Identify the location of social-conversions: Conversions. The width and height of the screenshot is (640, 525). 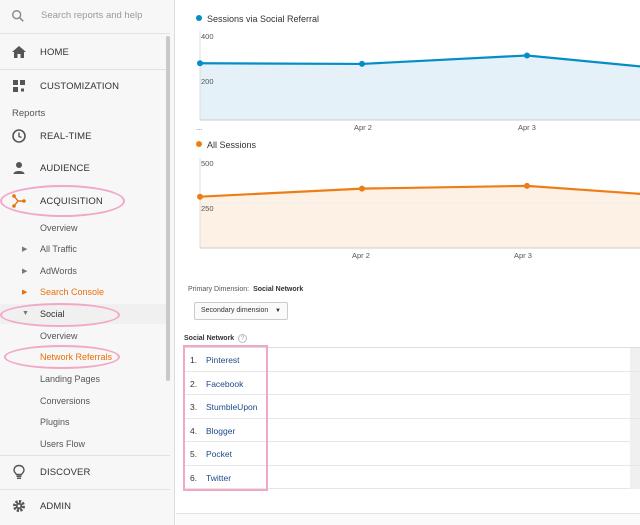
(85, 401).